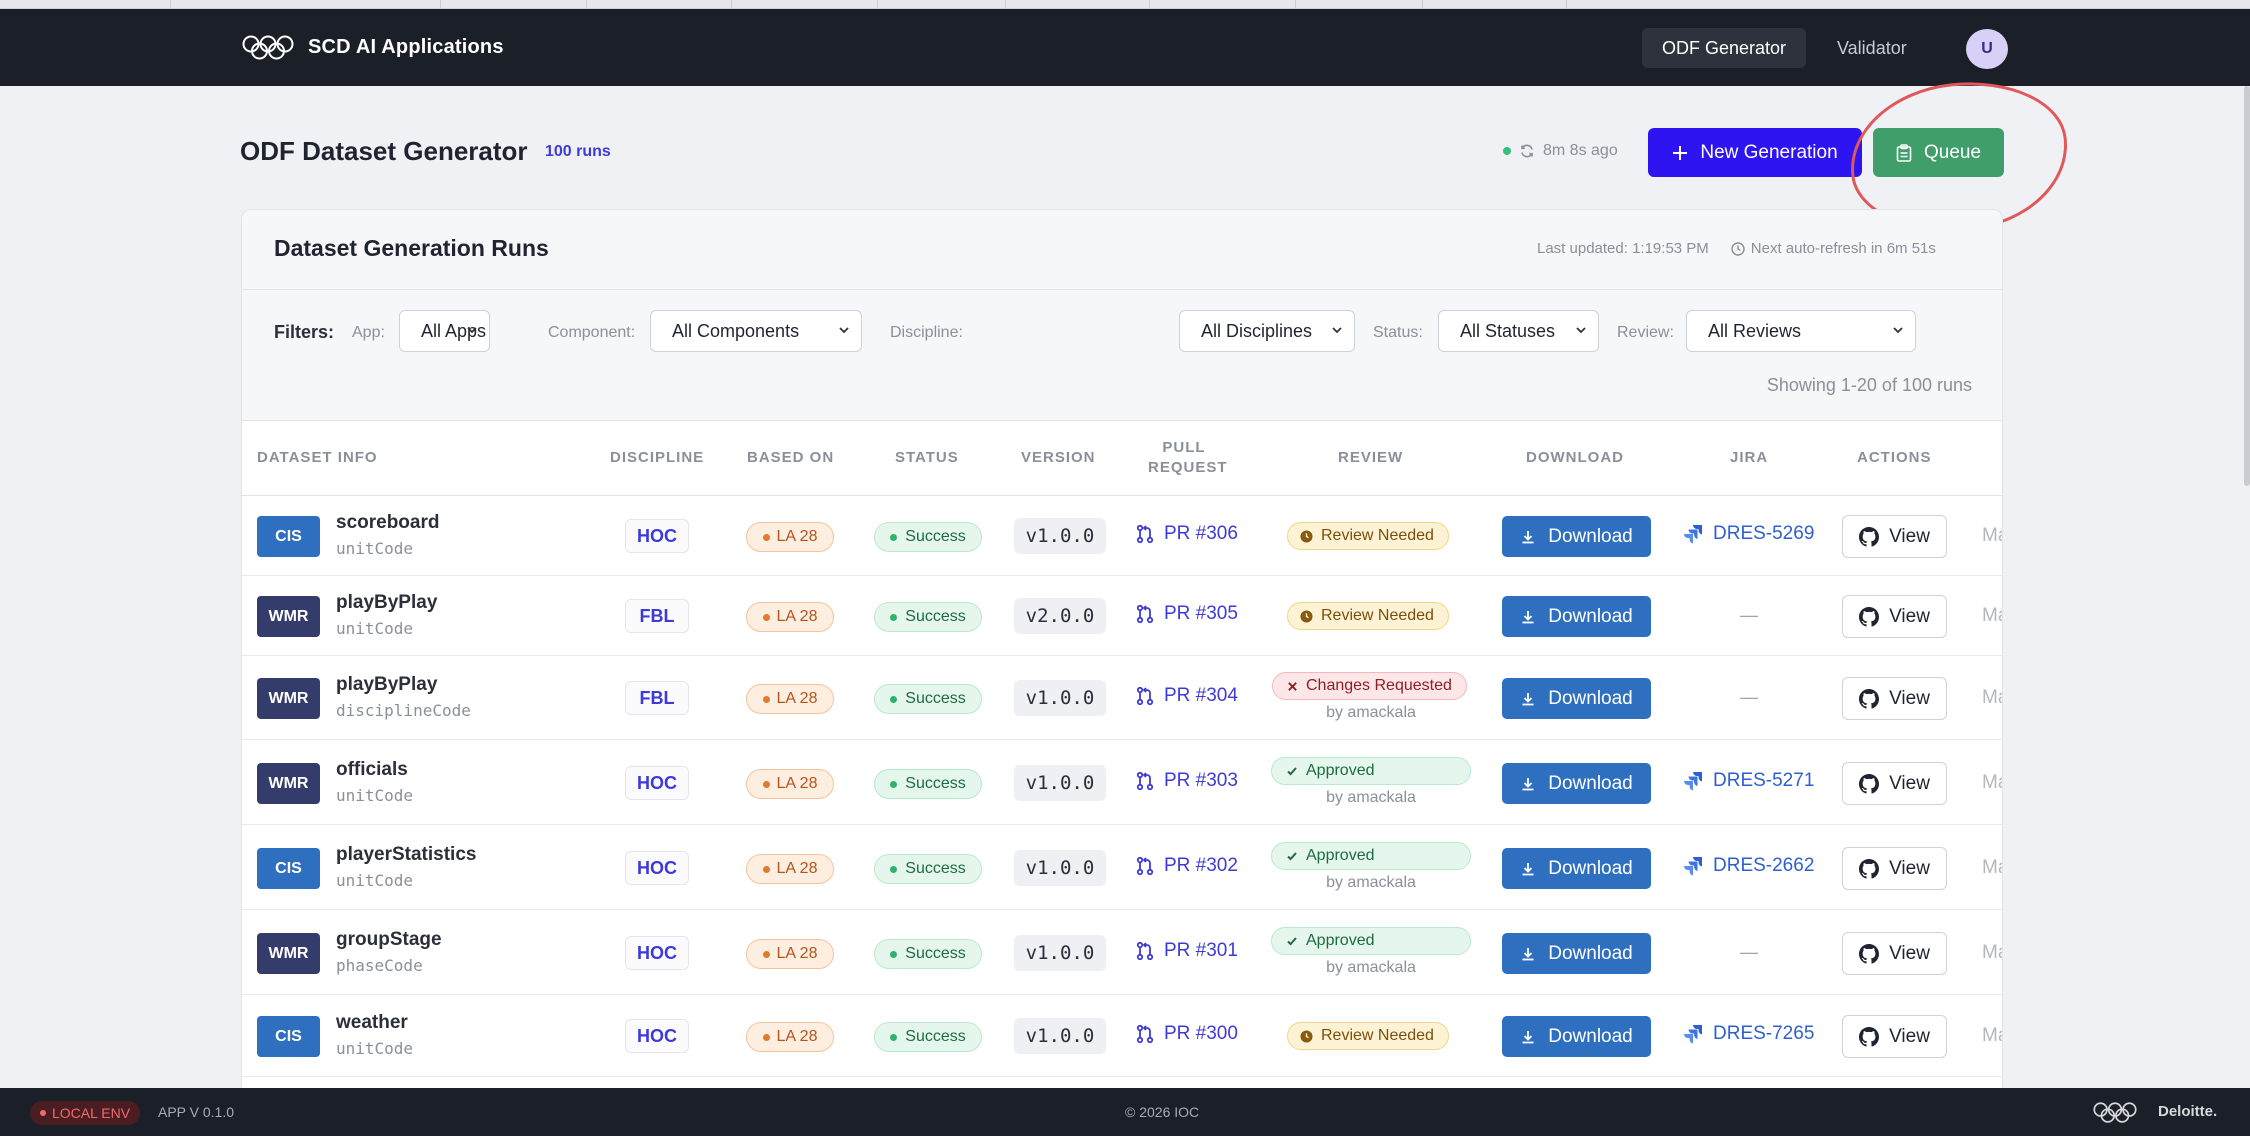 The height and width of the screenshot is (1136, 2250). I want to click on jira-empty: —, so click(1749, 697).